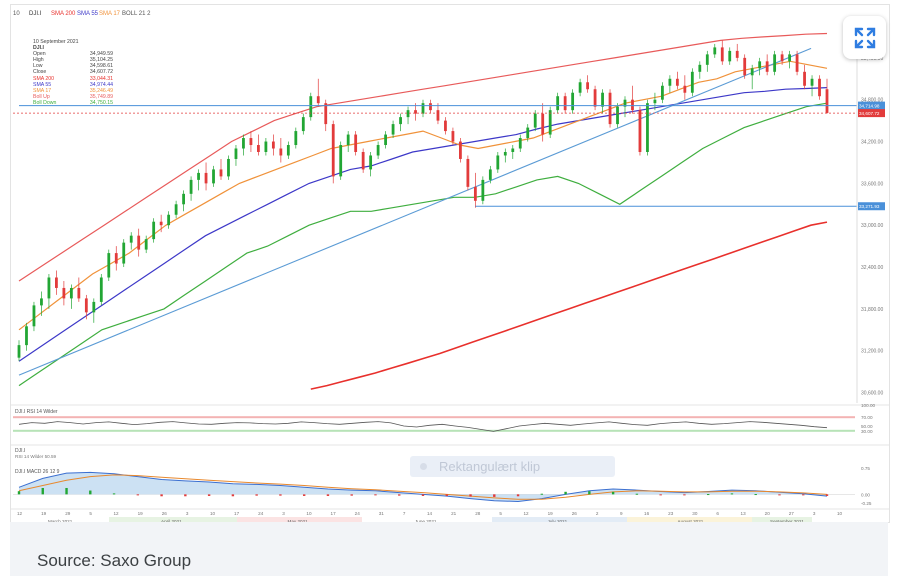  I want to click on legend-value: 35,749.89, so click(101, 96).